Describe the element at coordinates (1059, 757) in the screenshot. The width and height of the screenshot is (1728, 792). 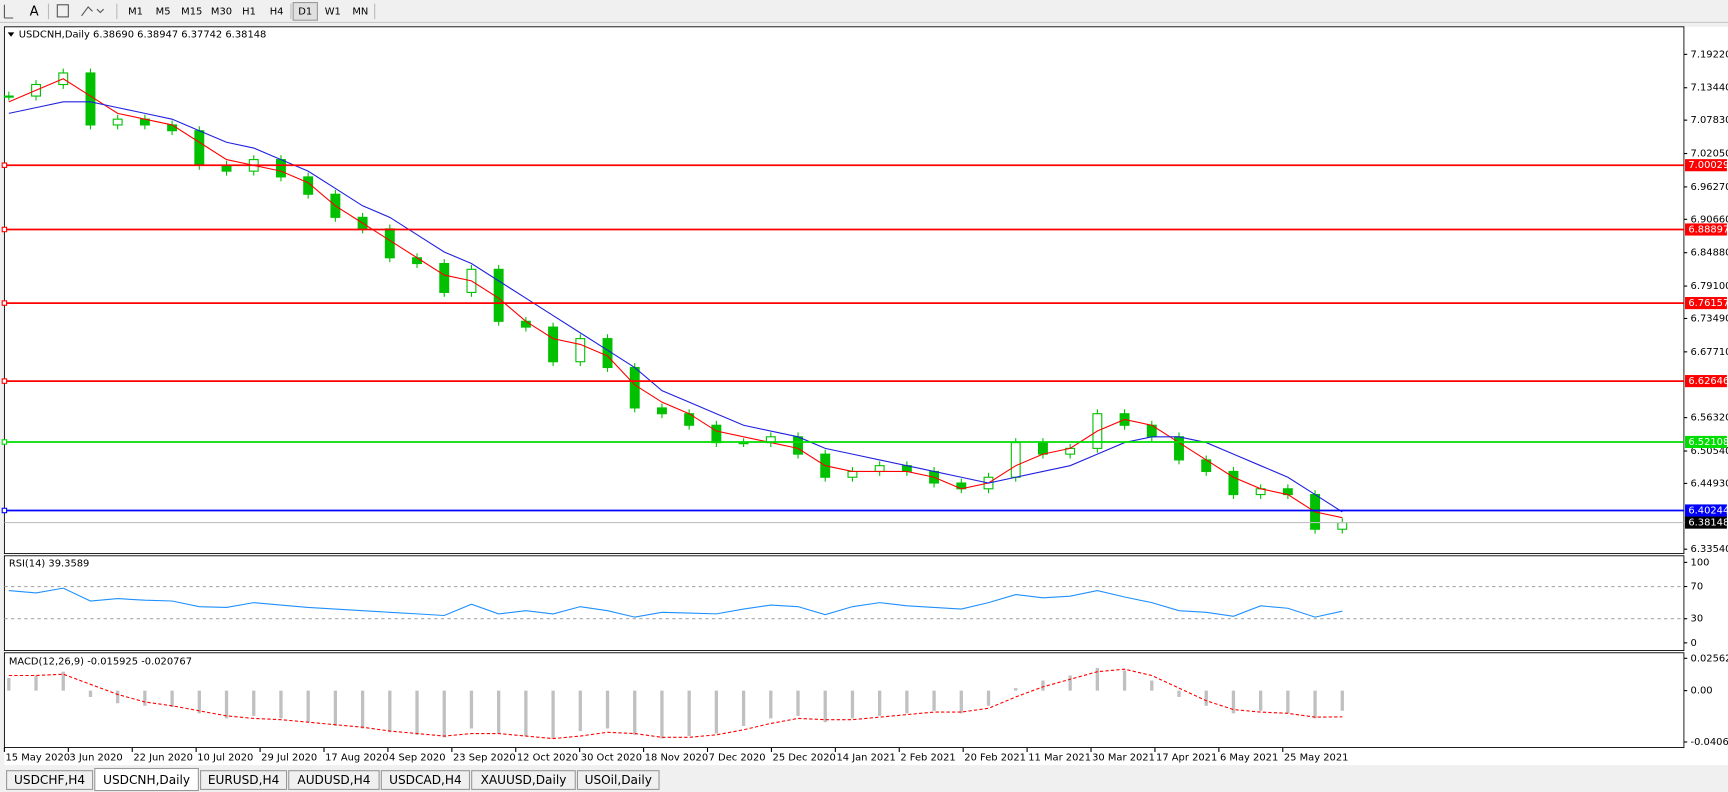
I see `date-label: 11 Mar 2021` at that location.